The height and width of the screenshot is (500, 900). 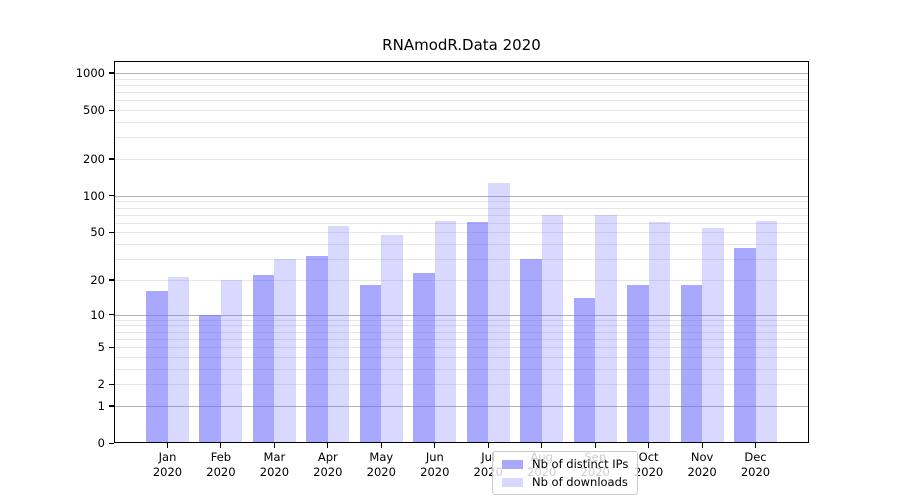 What do you see at coordinates (317, 349) in the screenshot?
I see `bar-distinct-ips-apr` at bounding box center [317, 349].